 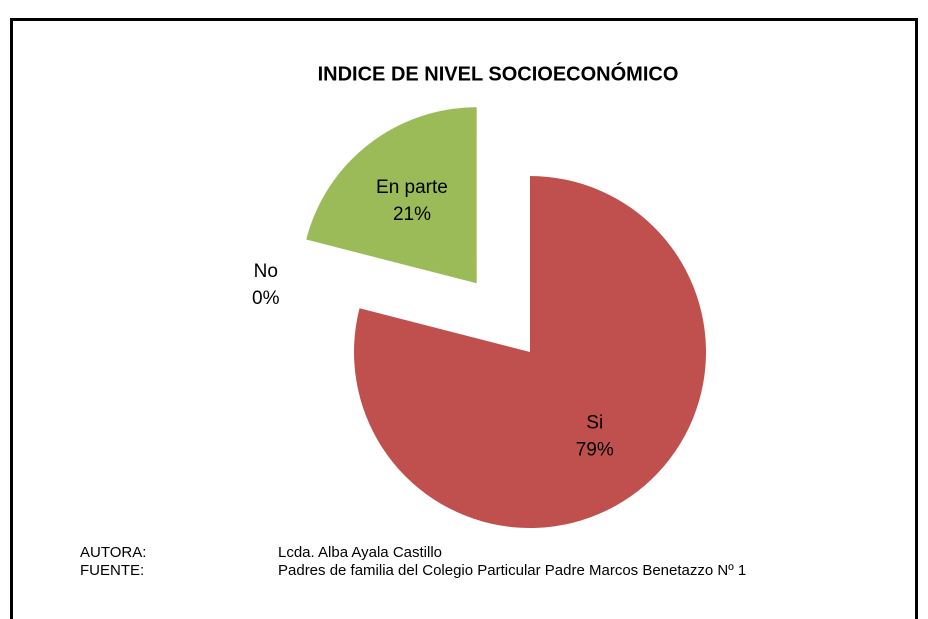 I want to click on pie-slice, so click(x=391, y=195).